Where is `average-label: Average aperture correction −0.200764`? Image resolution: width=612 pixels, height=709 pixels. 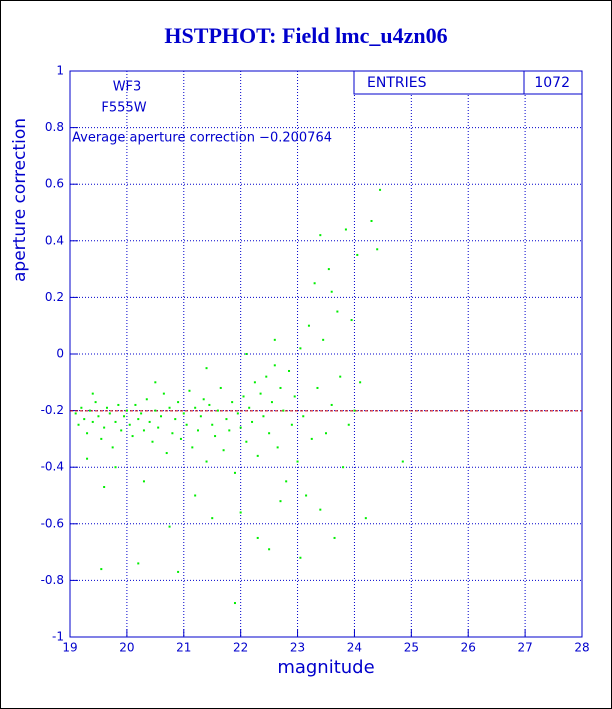
average-label: Average aperture correction −0.200764 is located at coordinates (202, 138).